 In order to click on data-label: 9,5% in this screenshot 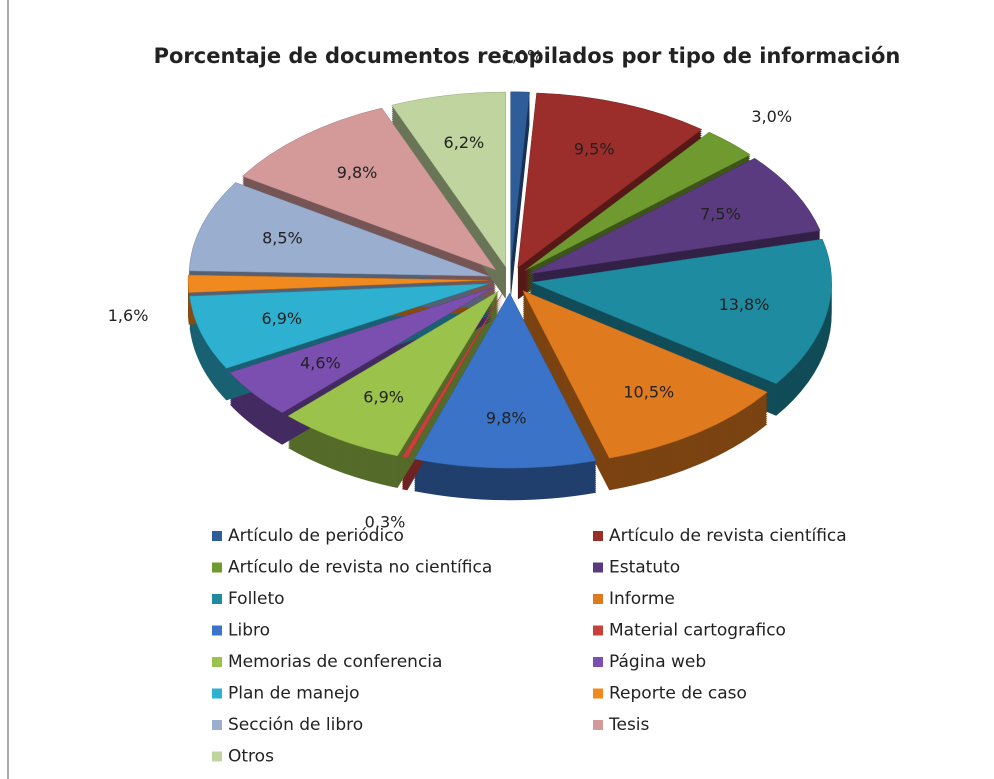, I will do `click(594, 148)`.